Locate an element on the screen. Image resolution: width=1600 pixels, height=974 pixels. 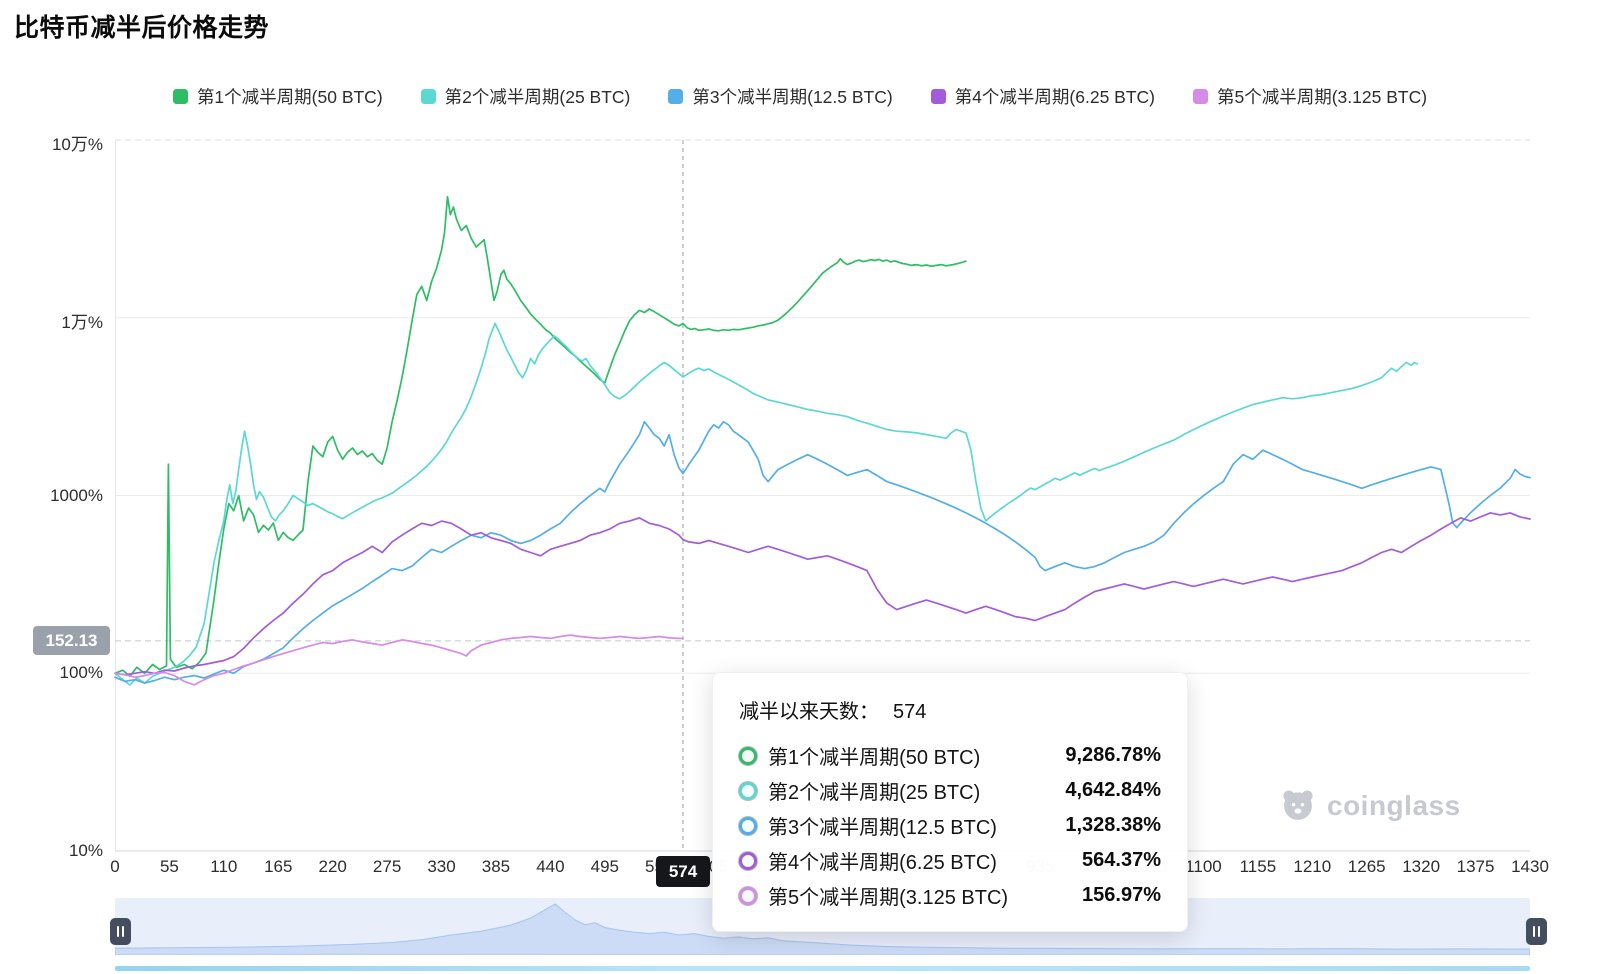
legend-item-cycle-2: 第2个减半周期(25 BTC) is located at coordinates (525, 96).